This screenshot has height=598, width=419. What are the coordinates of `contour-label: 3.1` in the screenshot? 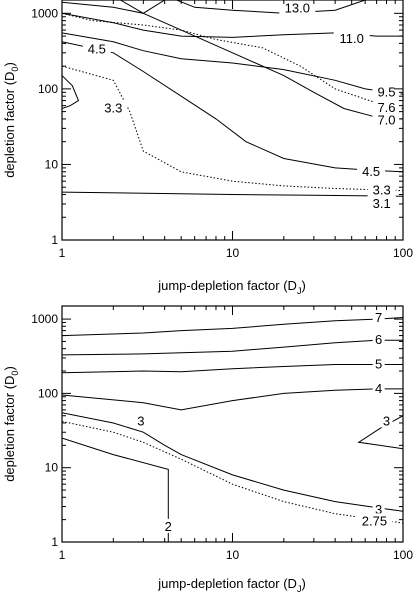 It's located at (382, 203).